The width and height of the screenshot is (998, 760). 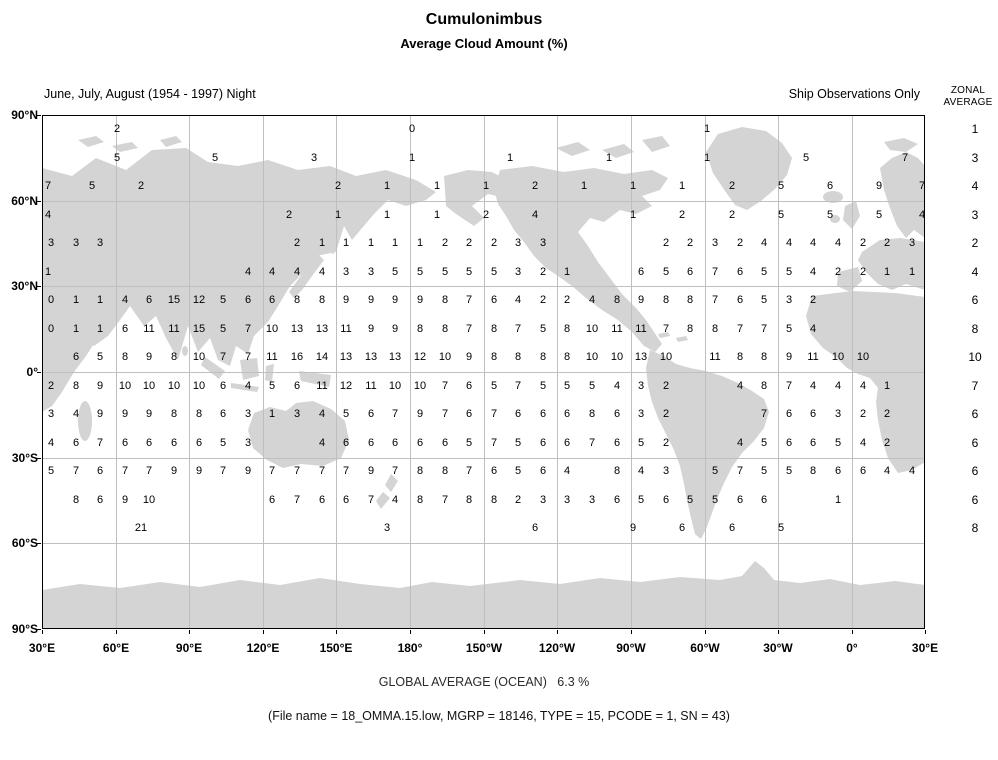 What do you see at coordinates (975, 414) in the screenshot?
I see `zonal-average-value-10S-20S: 6` at bounding box center [975, 414].